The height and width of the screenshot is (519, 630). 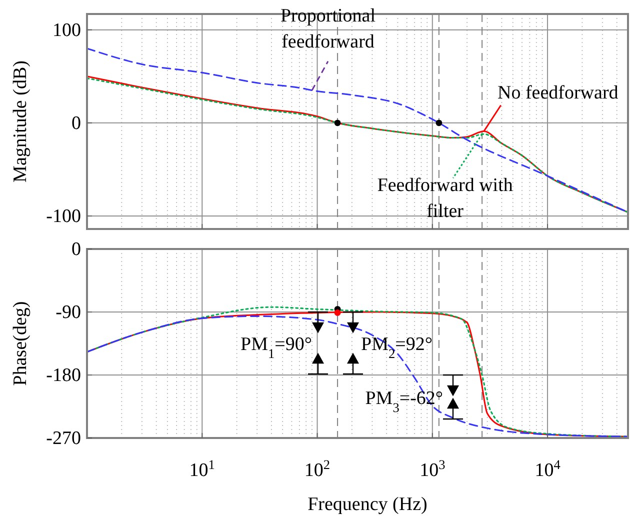 I want to click on x-tick-label: 10$^{2}$, so click(x=317, y=468).